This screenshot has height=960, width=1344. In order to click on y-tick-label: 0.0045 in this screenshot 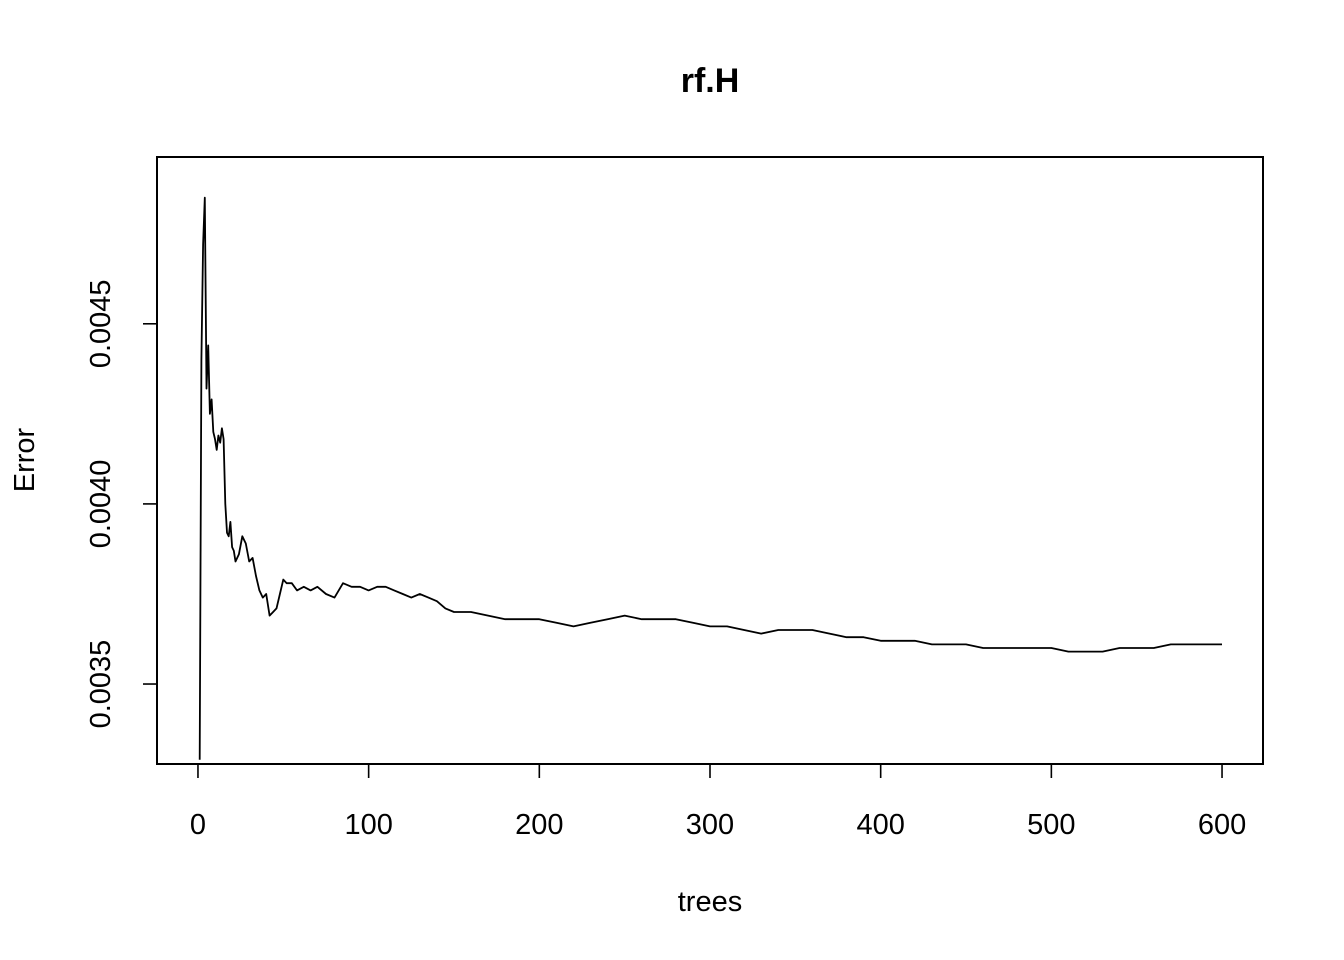, I will do `click(101, 323)`.